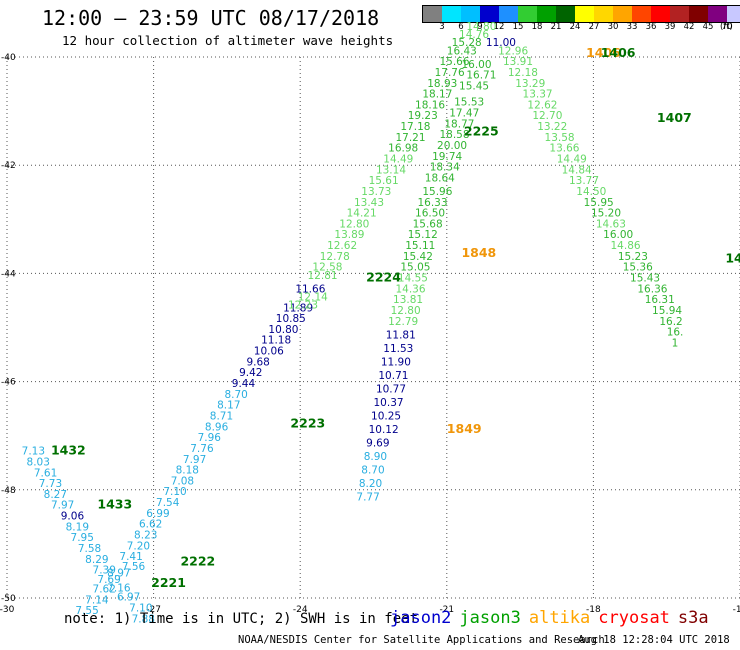  Describe the element at coordinates (564, 149) in the screenshot. I see `wave-height-value: 13.66` at that location.